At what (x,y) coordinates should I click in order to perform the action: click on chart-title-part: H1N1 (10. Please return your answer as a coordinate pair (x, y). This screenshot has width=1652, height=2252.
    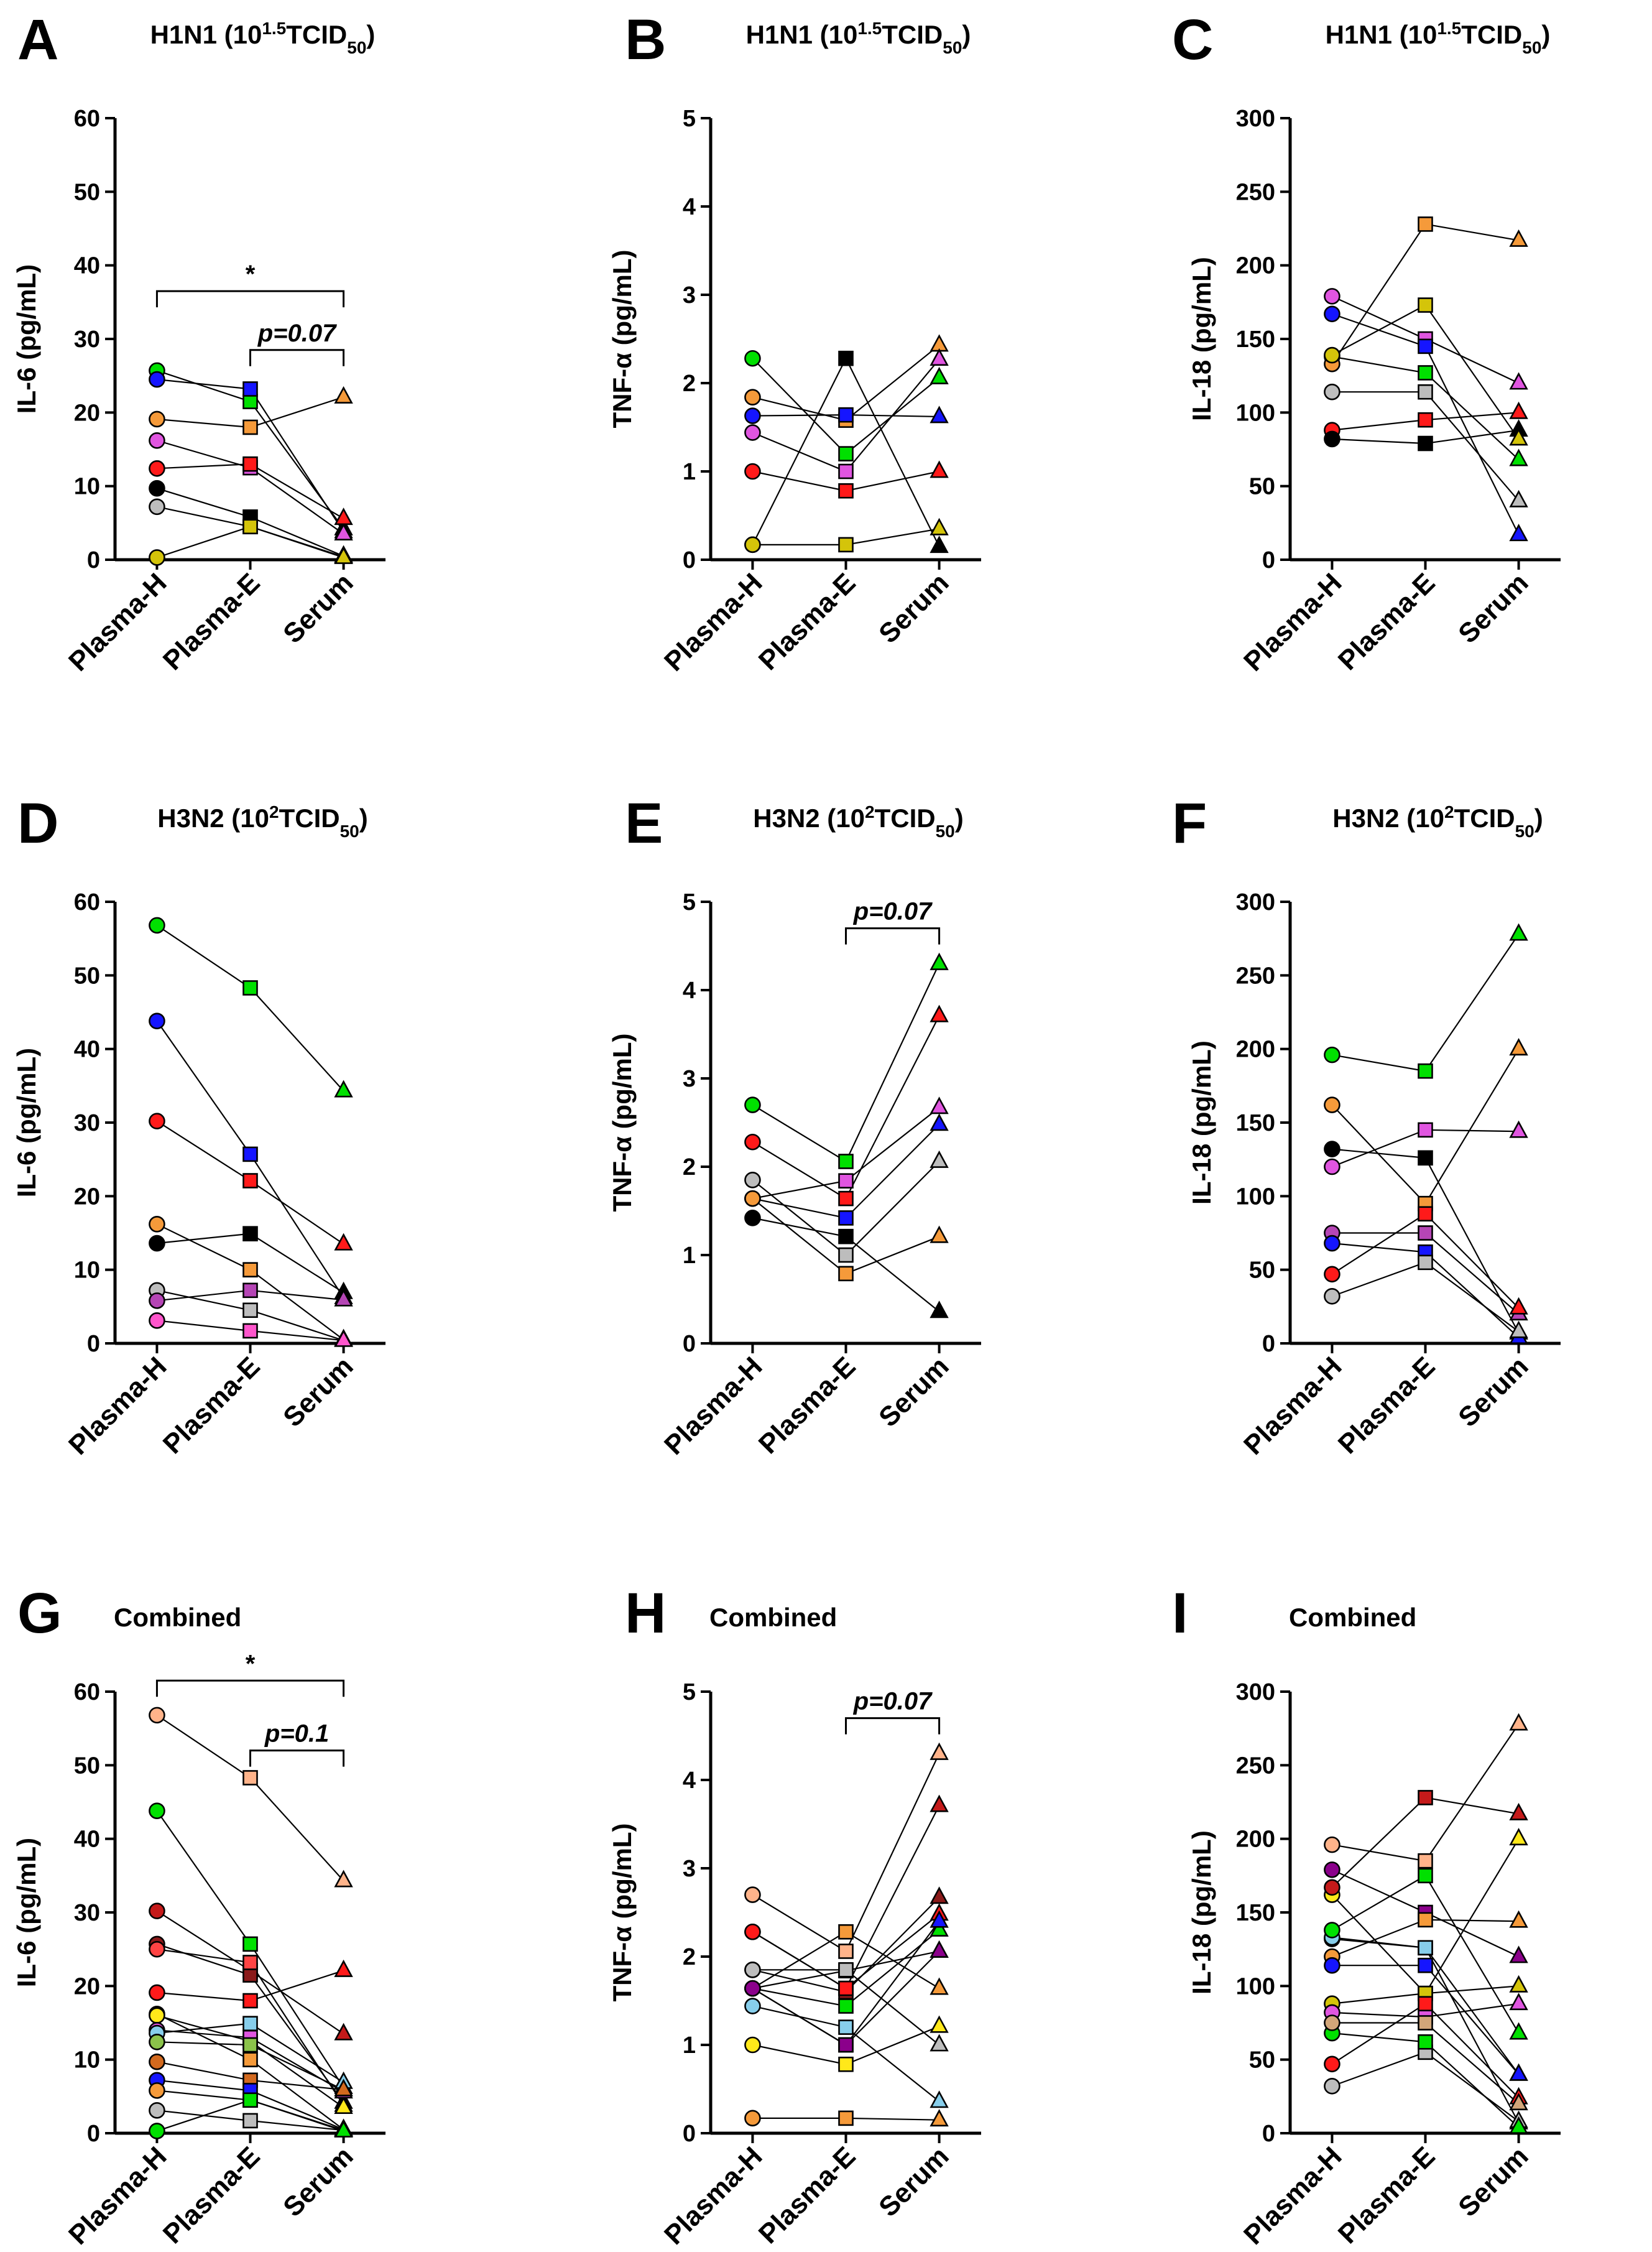
    Looking at the image, I should click on (1382, 34).